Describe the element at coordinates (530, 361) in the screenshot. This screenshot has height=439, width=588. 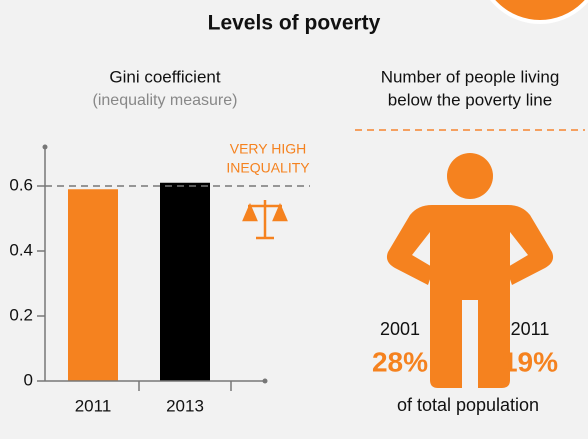
I see `stat-value: 19%` at that location.